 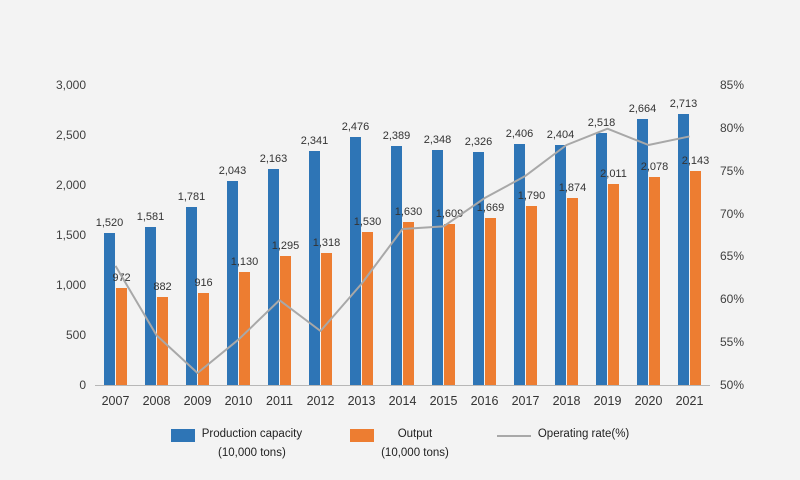 What do you see at coordinates (566, 401) in the screenshot?
I see `x-axis-year-label: 2018` at bounding box center [566, 401].